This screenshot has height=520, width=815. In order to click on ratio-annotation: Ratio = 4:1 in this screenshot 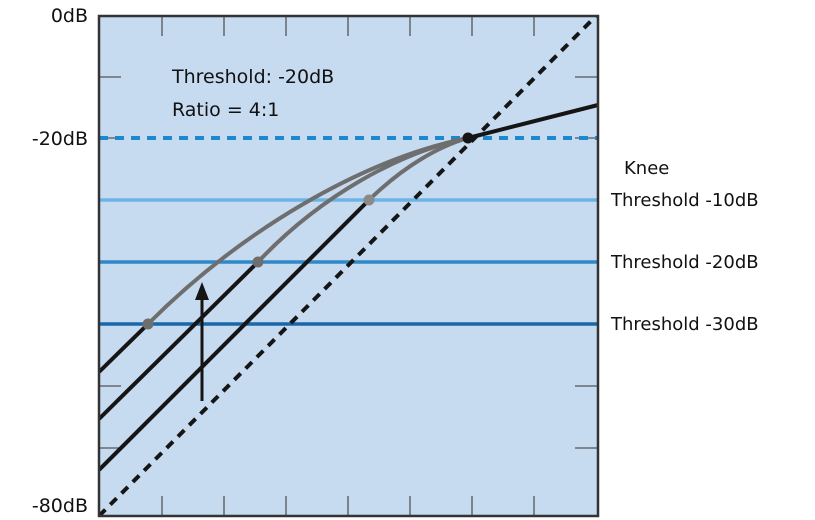, I will do `click(225, 110)`.